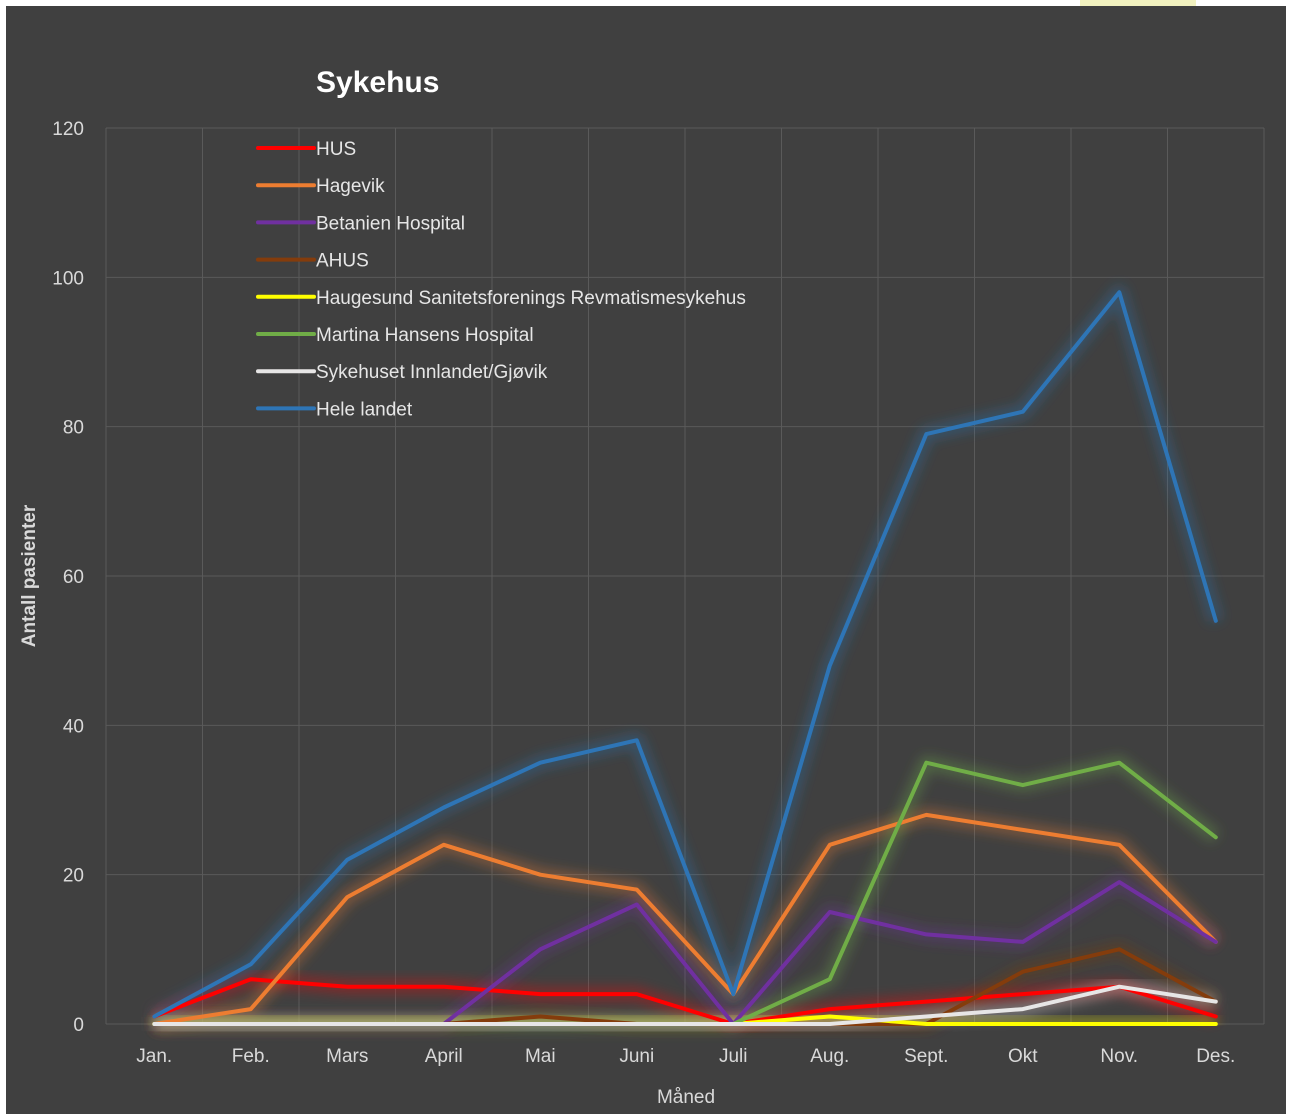 This screenshot has height=1118, width=1290. What do you see at coordinates (636, 1056) in the screenshot?
I see `x-tick-label: Juni` at bounding box center [636, 1056].